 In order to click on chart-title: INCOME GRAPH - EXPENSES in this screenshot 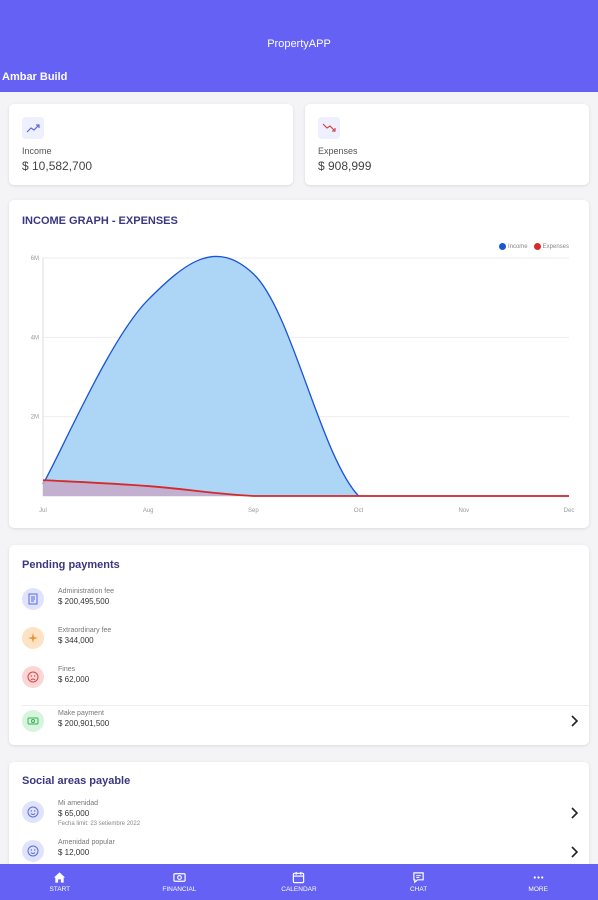, I will do `click(100, 221)`.